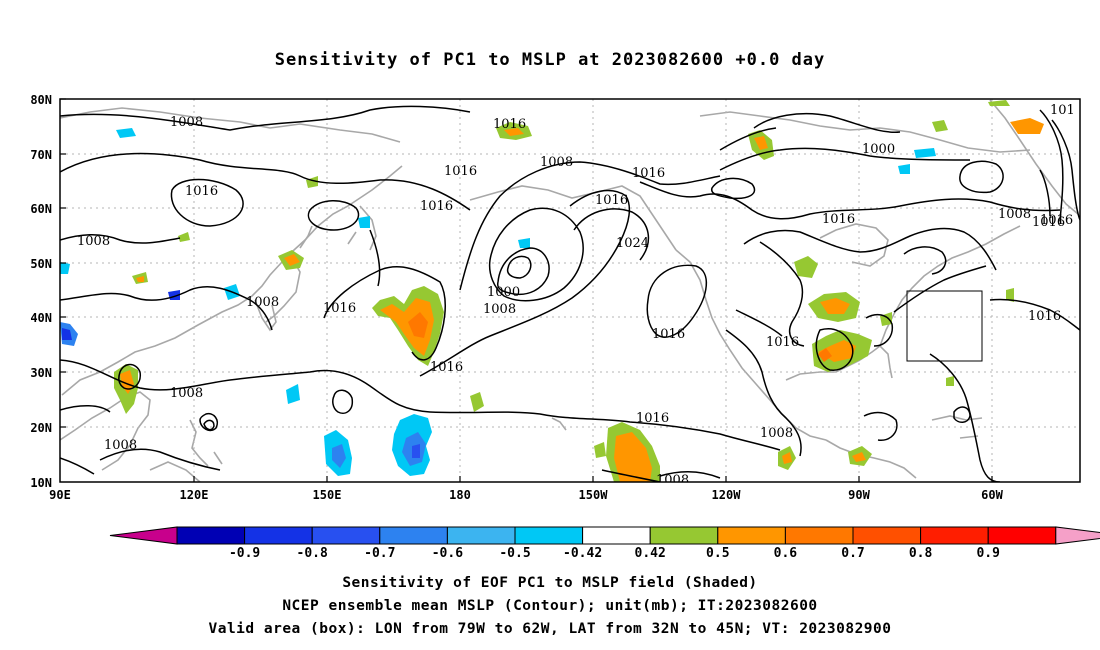  I want to click on lat-label: 50N, so click(41, 264).